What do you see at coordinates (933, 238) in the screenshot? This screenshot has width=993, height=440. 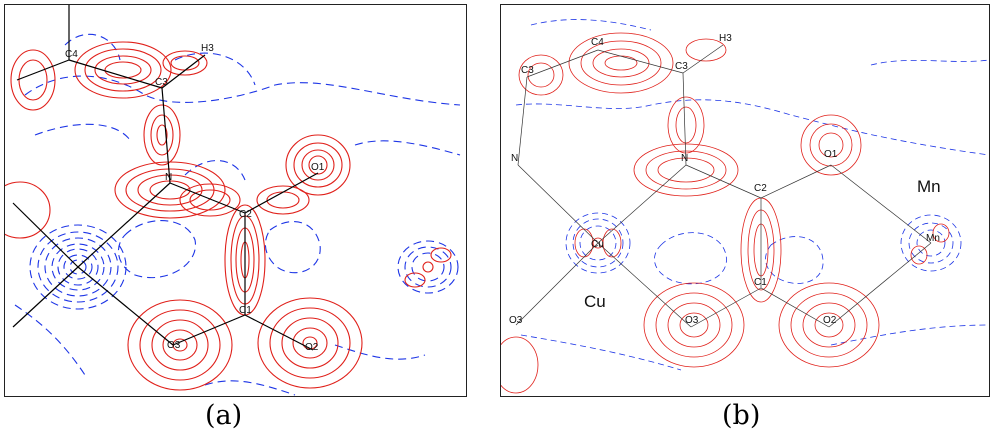 I see `atom-label-mn-atom: Mn` at bounding box center [933, 238].